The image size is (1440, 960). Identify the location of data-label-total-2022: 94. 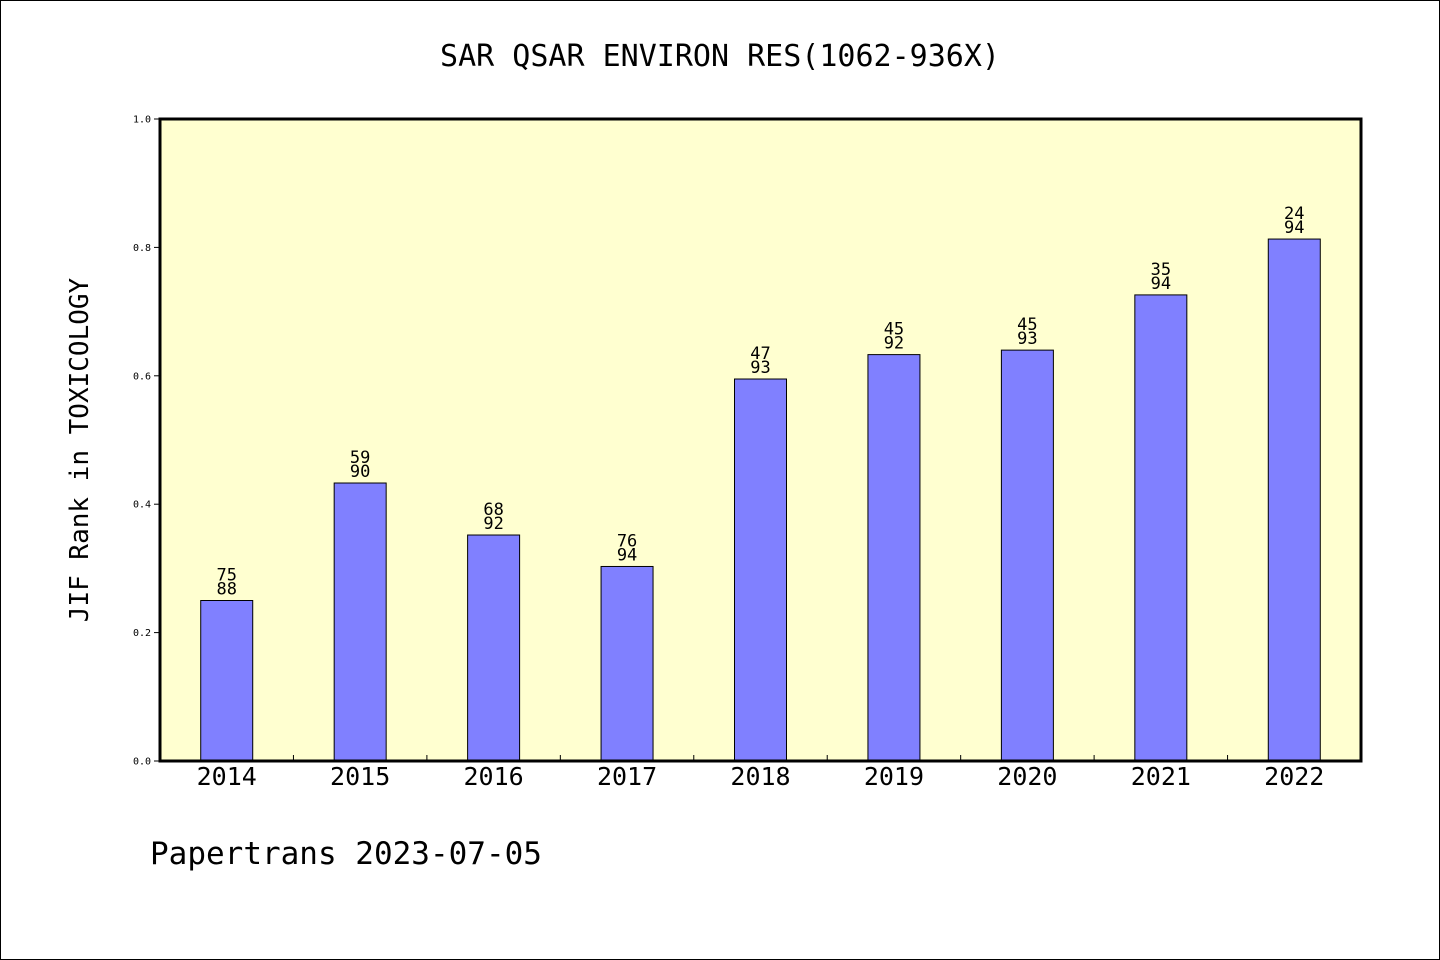
(1294, 228).